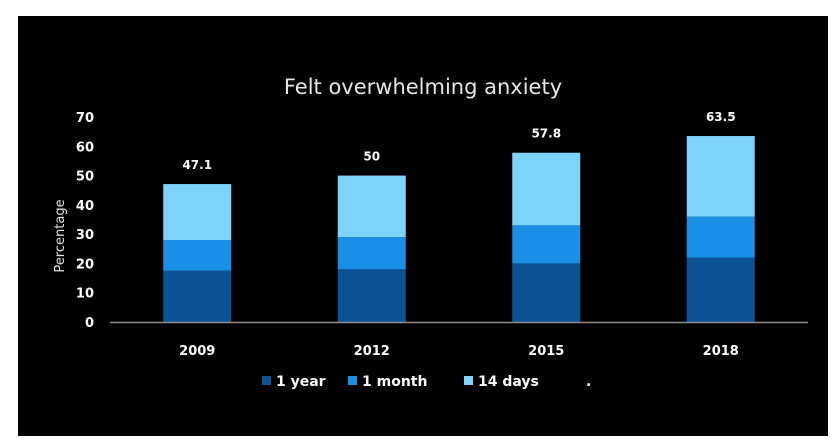  Describe the element at coordinates (546, 189) in the screenshot. I see `bar-2015-14-days` at that location.